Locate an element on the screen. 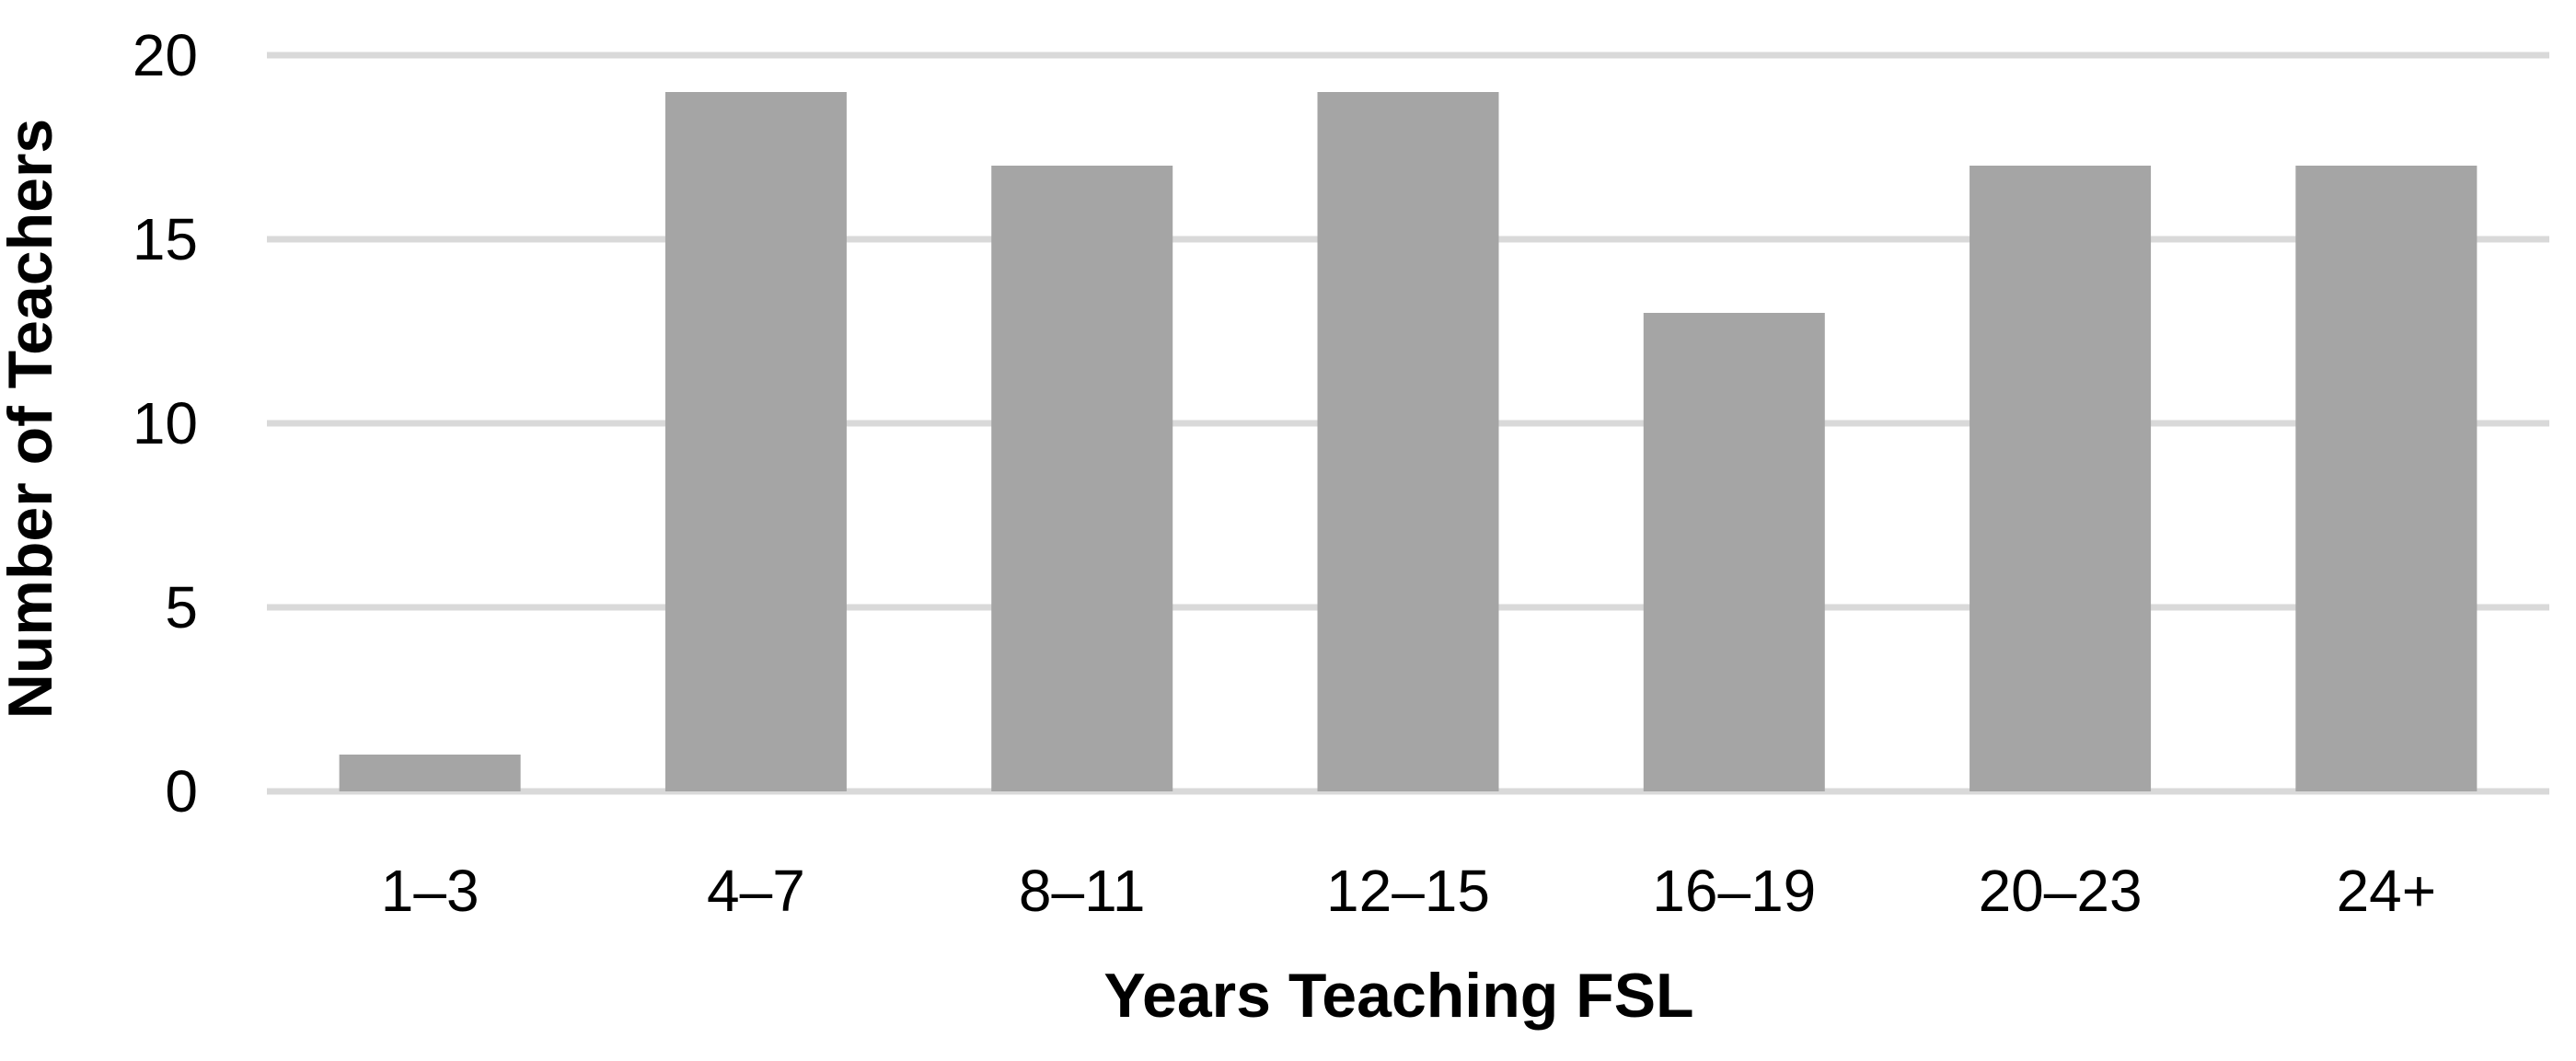  y-axis-title: Number of Teachers is located at coordinates (32, 419).